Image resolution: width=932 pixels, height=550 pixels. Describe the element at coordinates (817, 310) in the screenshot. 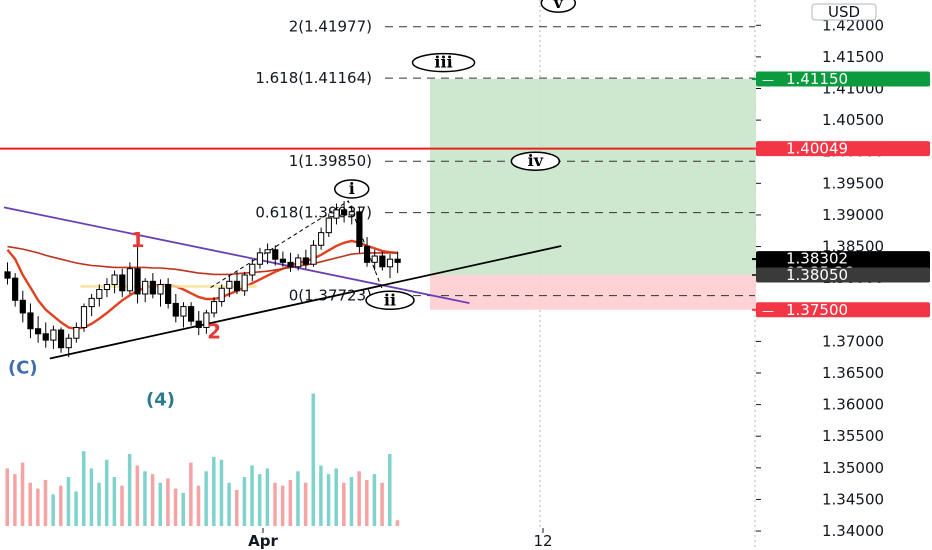

I see `stop-tag-label: 1.37500` at that location.